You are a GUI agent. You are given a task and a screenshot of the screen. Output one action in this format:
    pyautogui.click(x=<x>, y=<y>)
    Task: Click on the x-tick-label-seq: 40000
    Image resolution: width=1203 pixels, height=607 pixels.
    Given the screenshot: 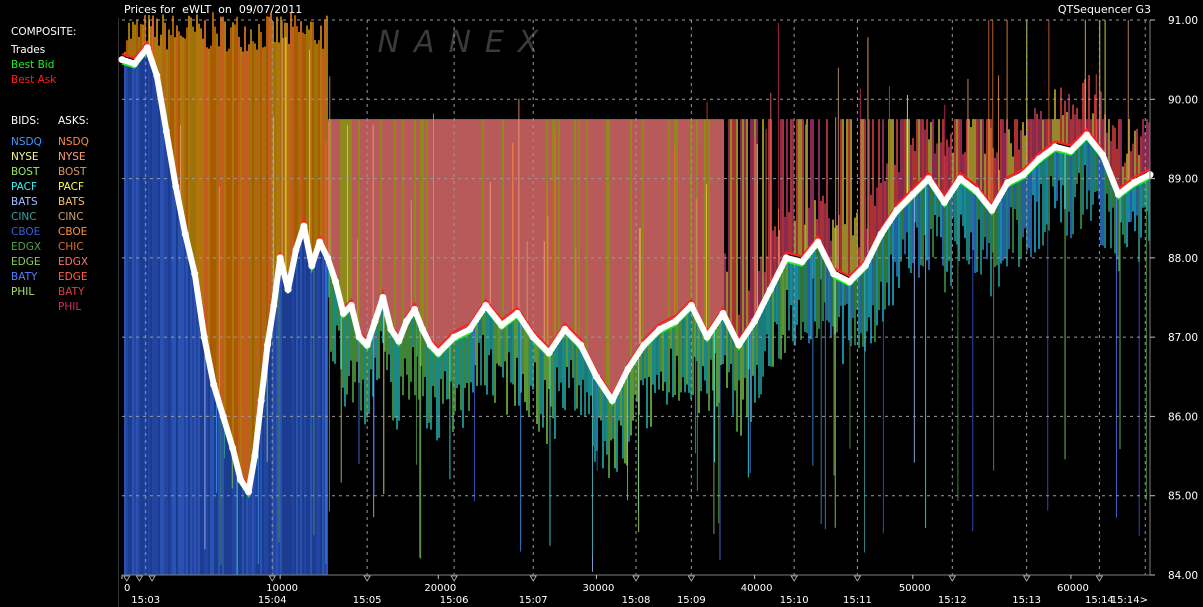 What is the action you would take?
    pyautogui.click(x=757, y=588)
    